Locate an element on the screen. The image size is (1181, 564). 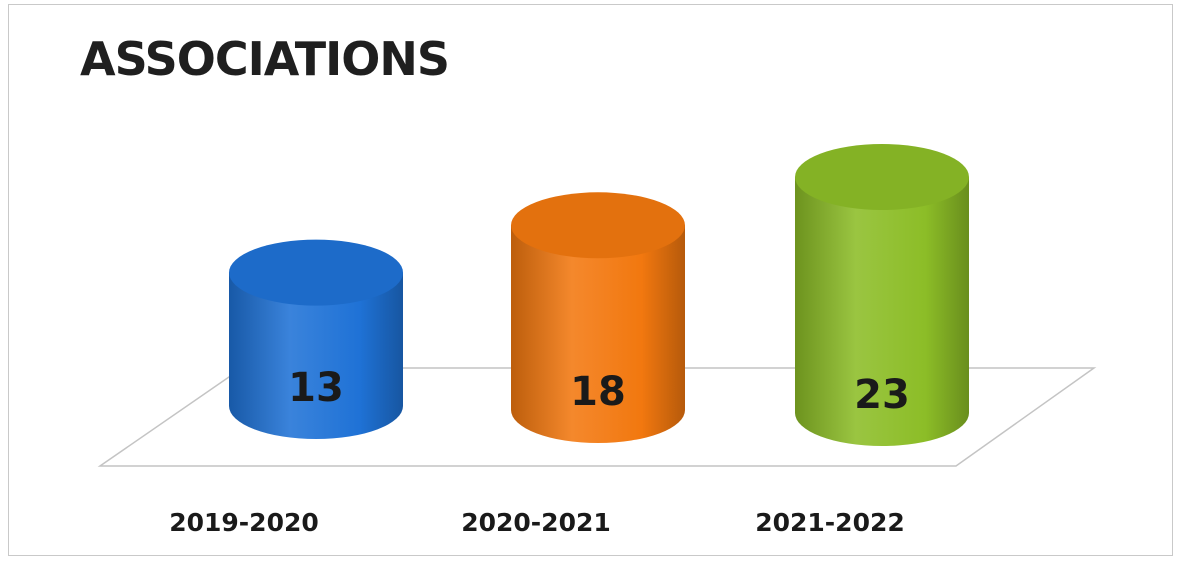
category-label: 2021-2022 is located at coordinates (830, 522).